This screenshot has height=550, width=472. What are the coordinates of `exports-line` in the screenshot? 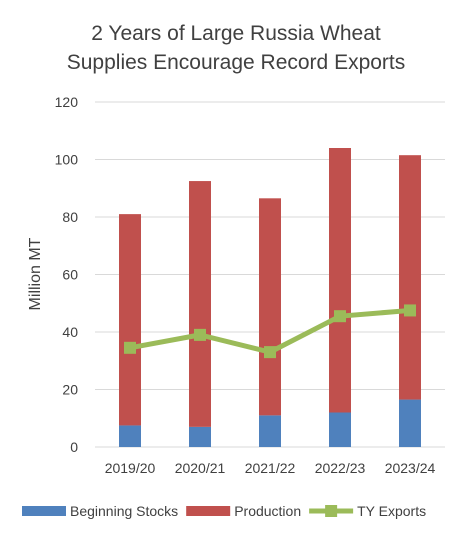 It's located at (270, 331).